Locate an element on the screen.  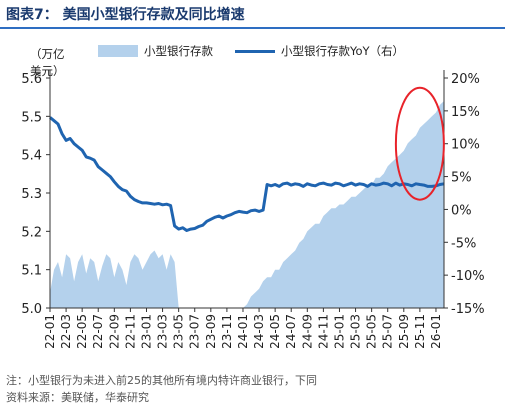
x-axis-tick-label: 25-03 is located at coordinates (356, 331).